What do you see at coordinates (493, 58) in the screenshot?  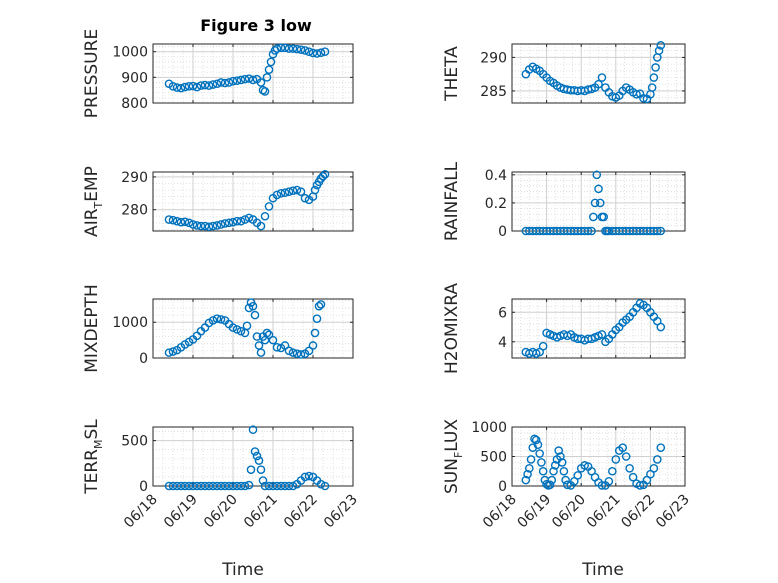 I see `y-tick-label: 290` at bounding box center [493, 58].